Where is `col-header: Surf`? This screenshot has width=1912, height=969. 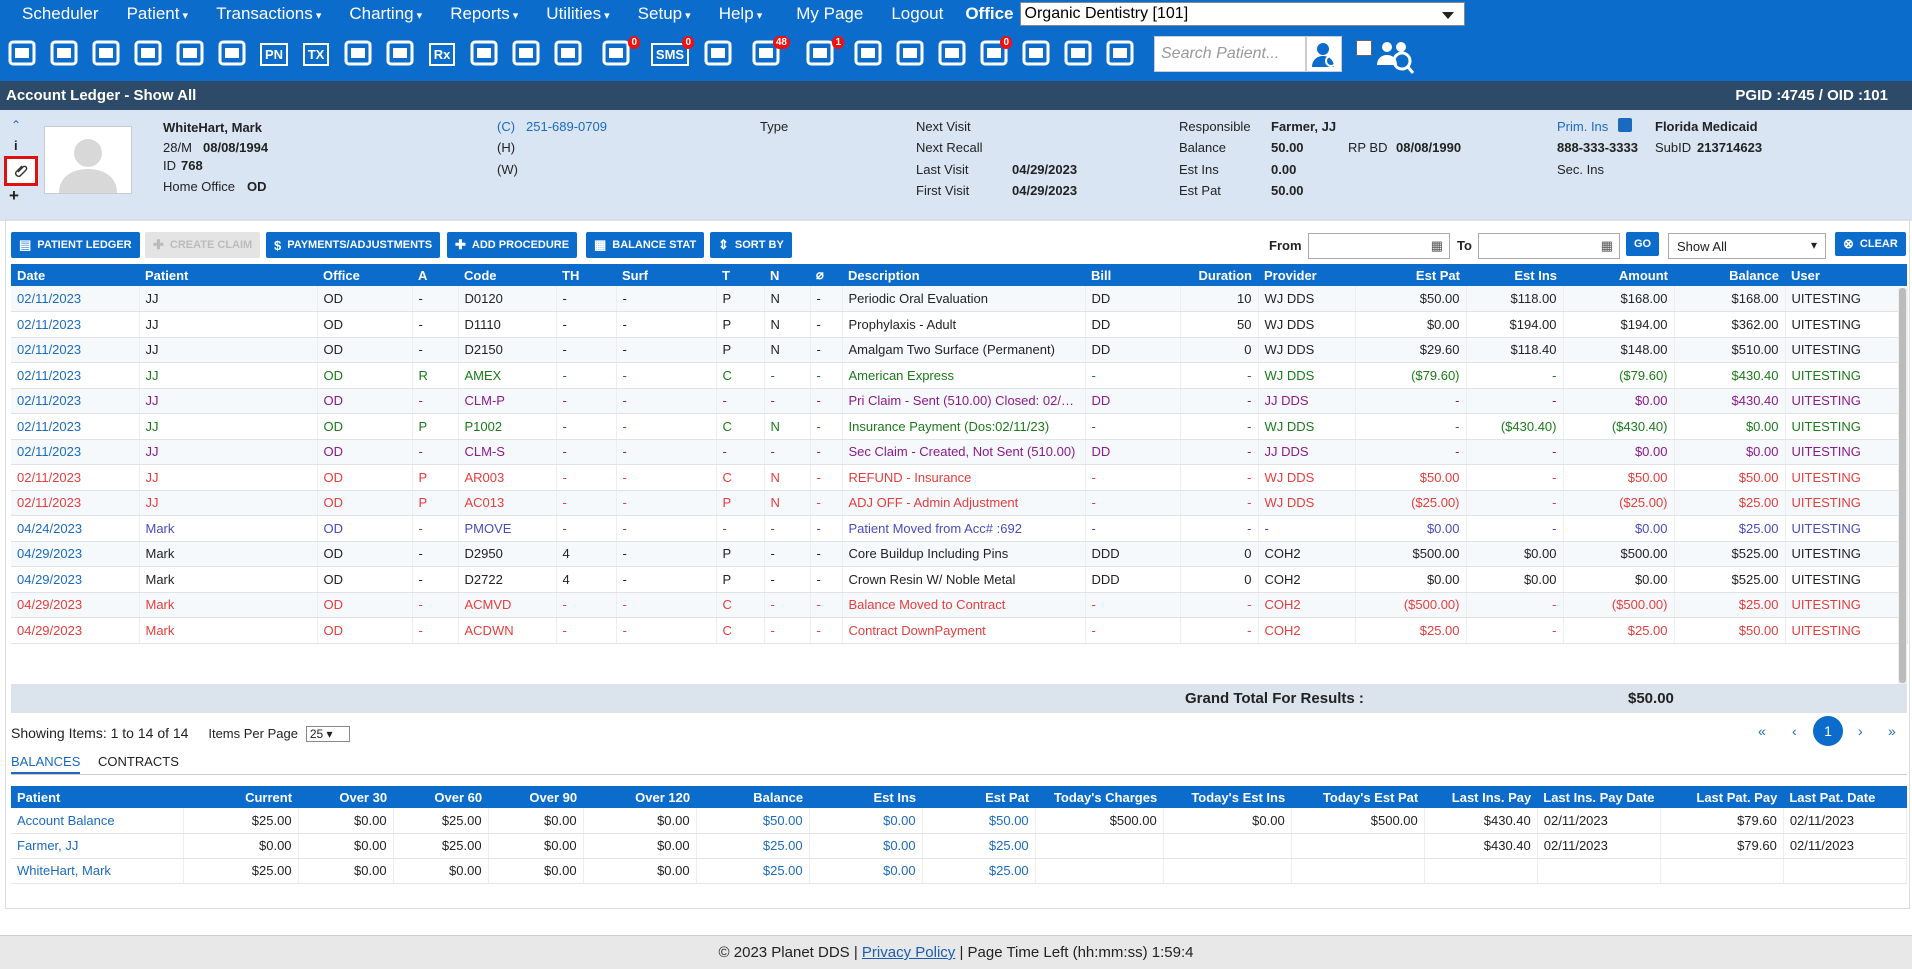 col-header: Surf is located at coordinates (666, 275).